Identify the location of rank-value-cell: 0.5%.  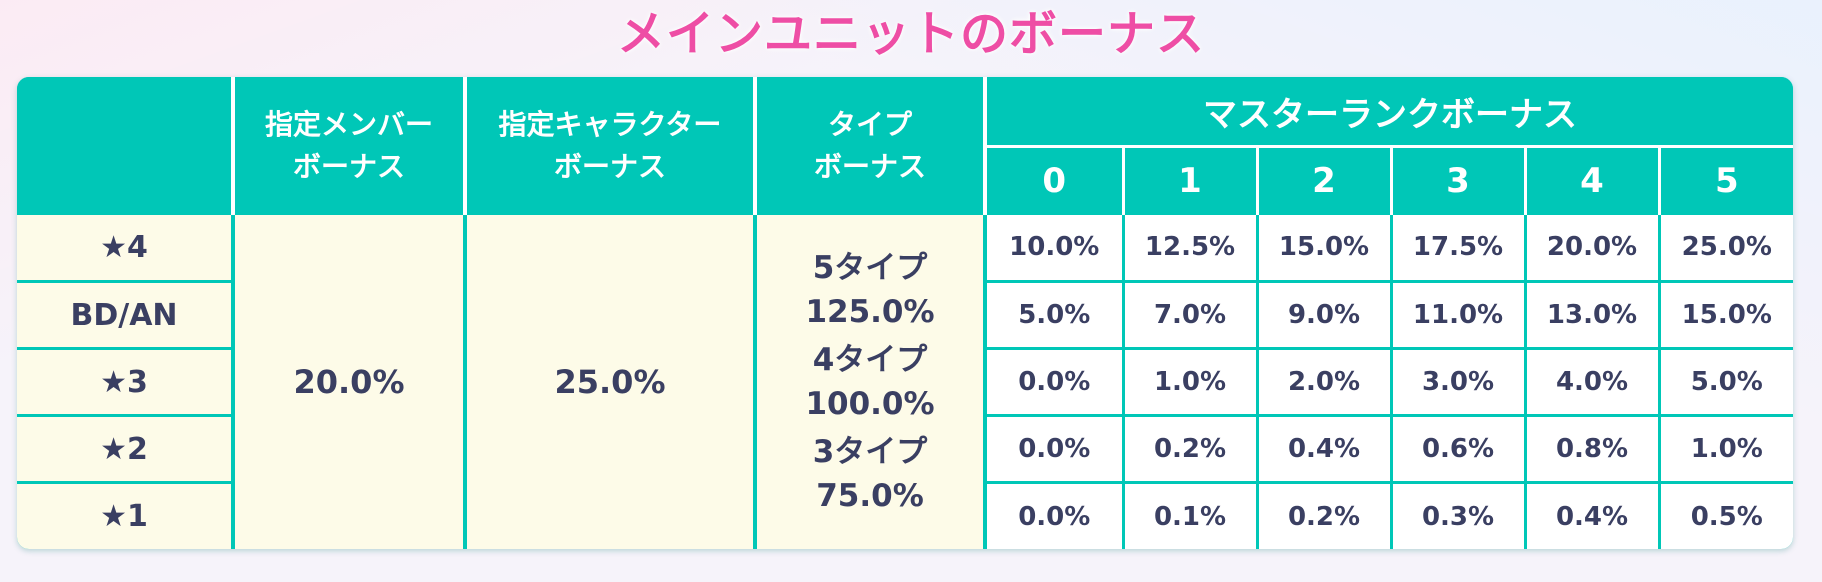
(1726, 515).